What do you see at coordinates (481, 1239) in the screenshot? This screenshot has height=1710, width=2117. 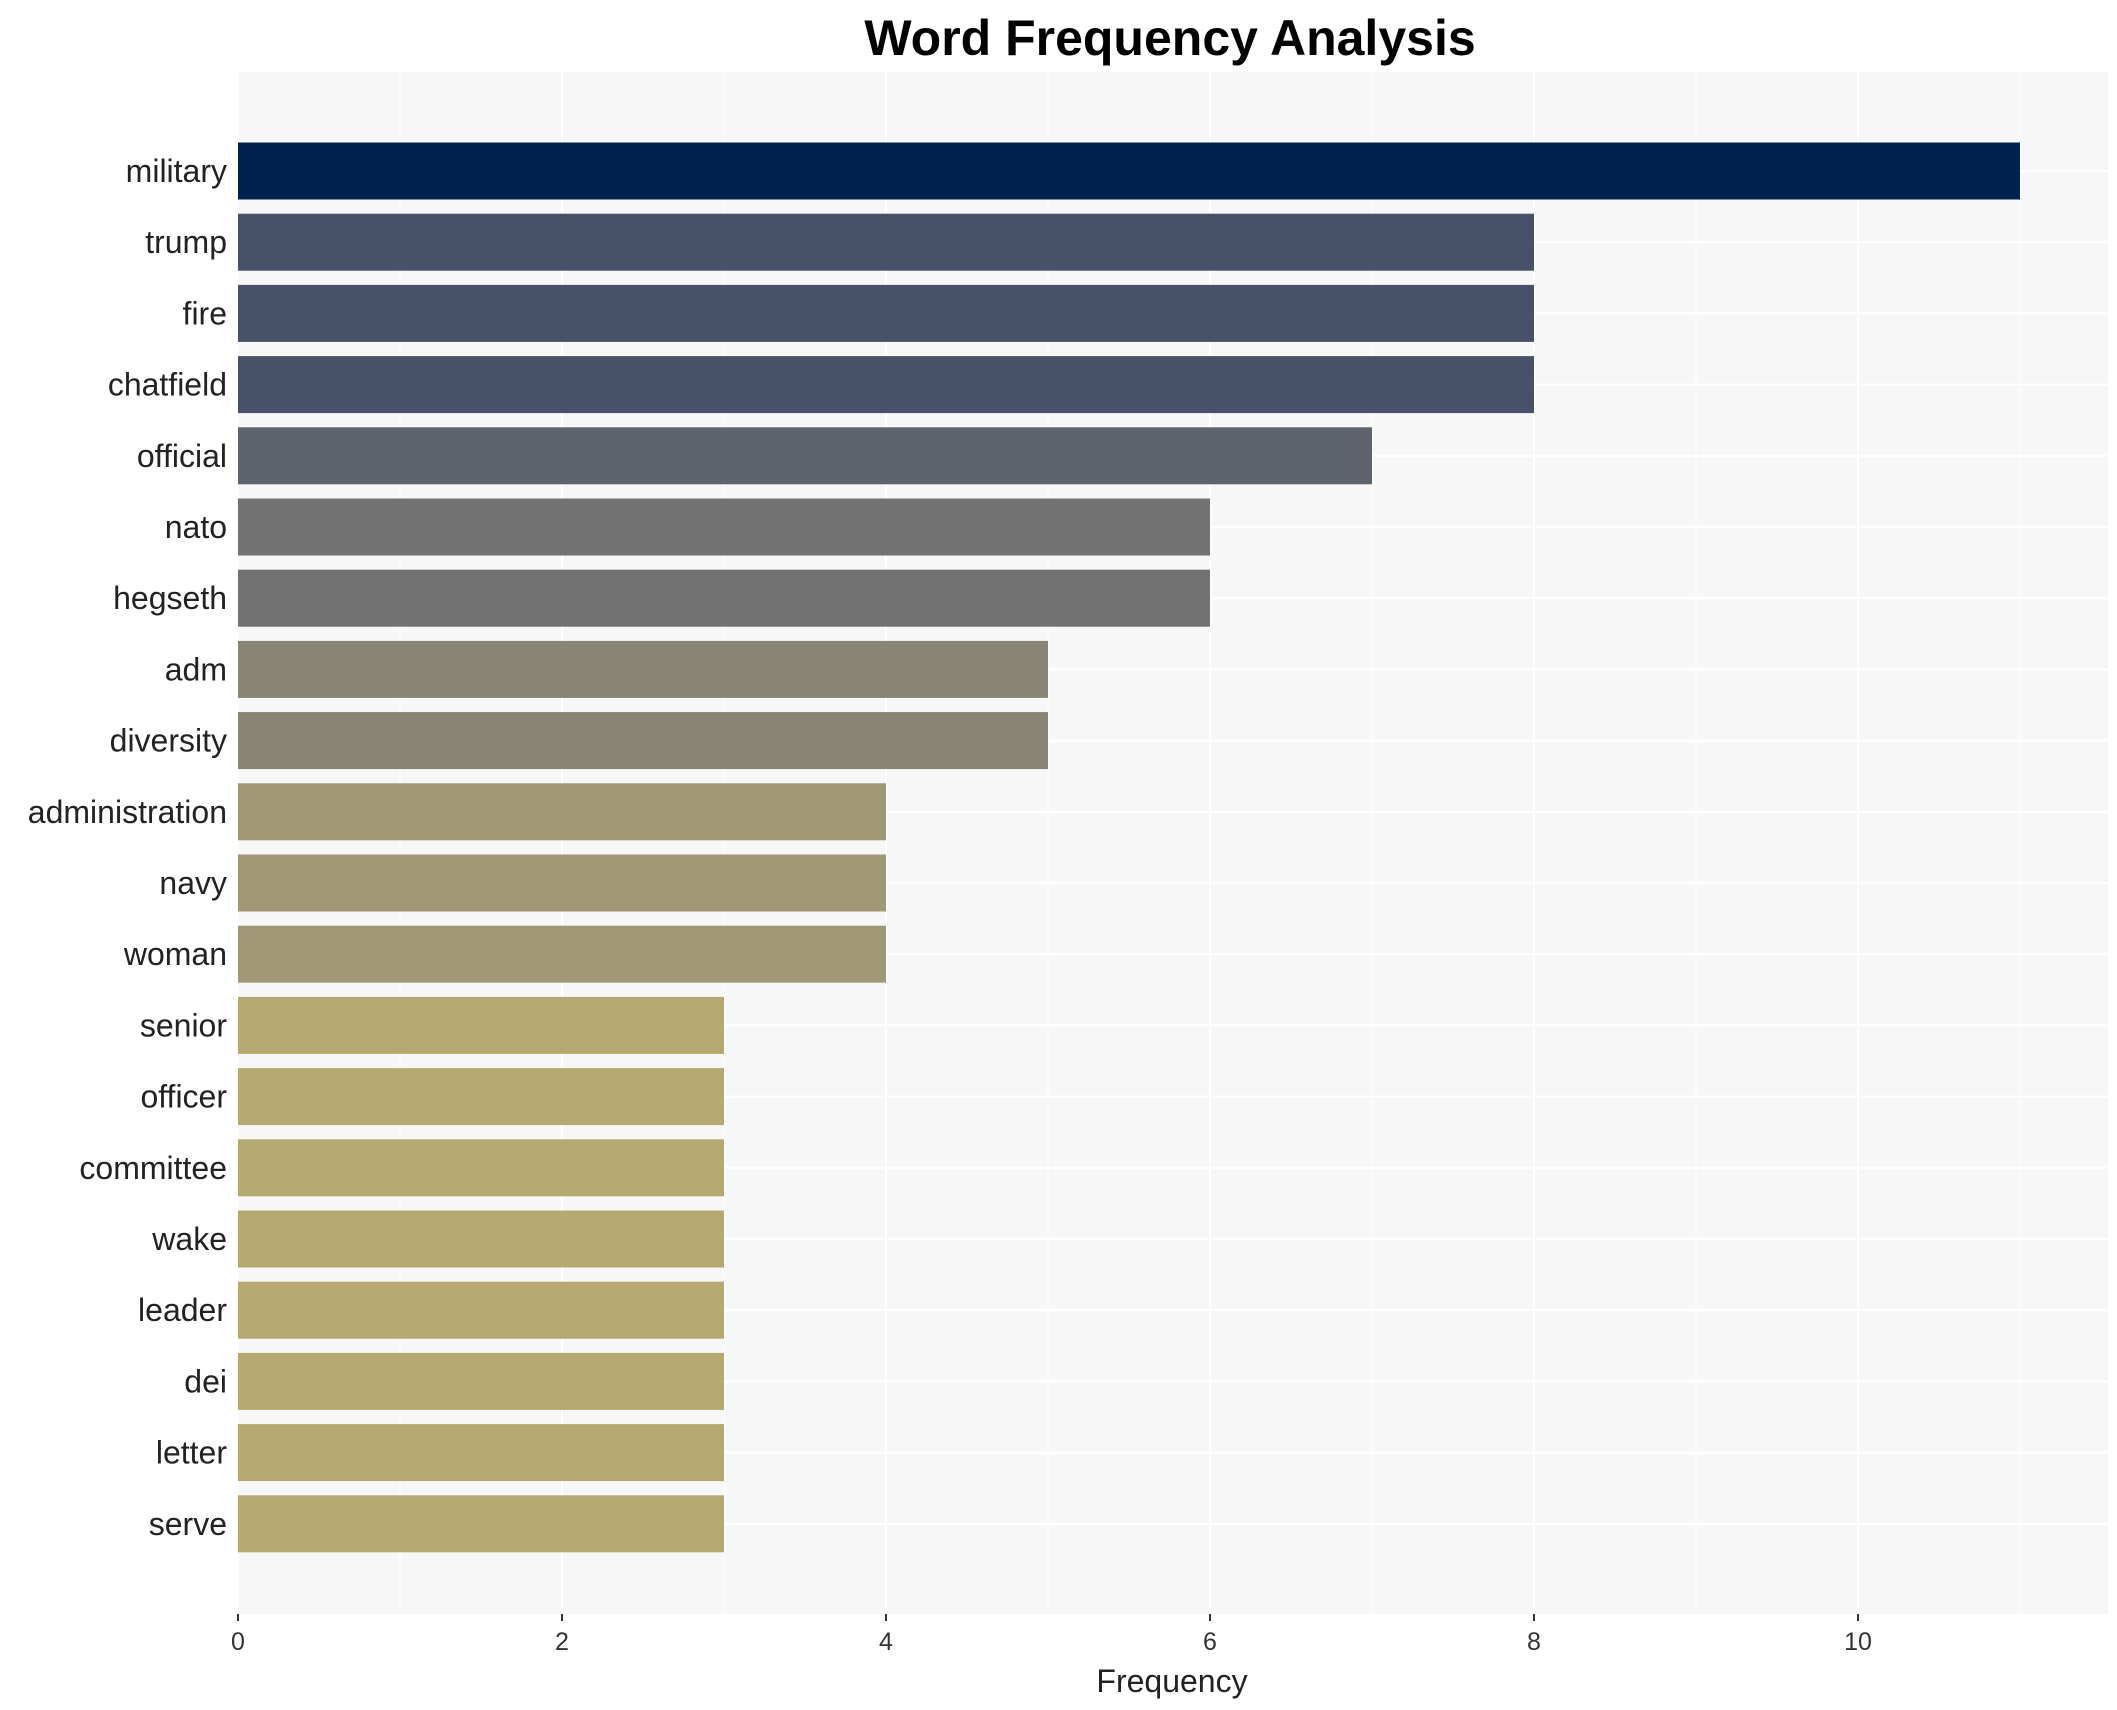 I see `bar-wake` at bounding box center [481, 1239].